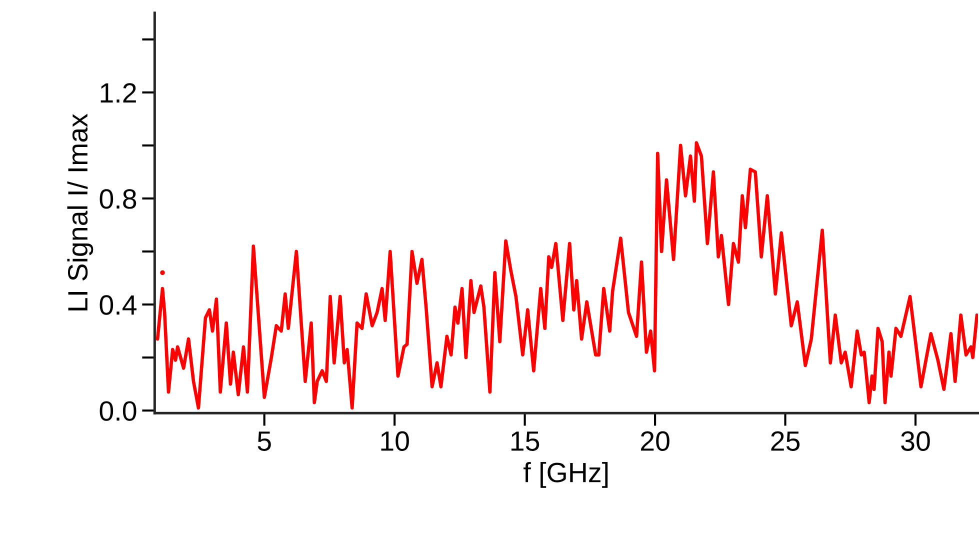 The width and height of the screenshot is (979, 538). Describe the element at coordinates (118, 92) in the screenshot. I see `y-tick-label: 1.2` at that location.